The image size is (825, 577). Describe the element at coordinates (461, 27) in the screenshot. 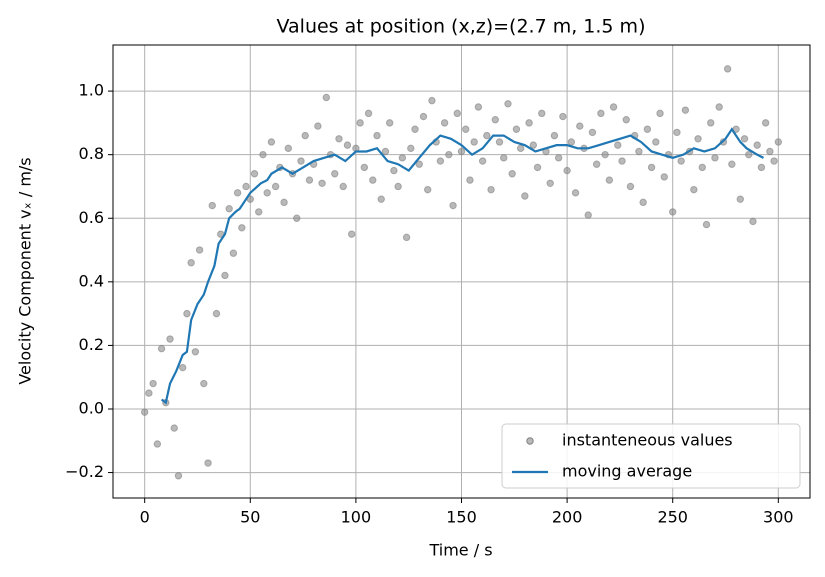

I see `chart-title: Values at position (x,z)=(2.7 m, 1.5 m)` at that location.